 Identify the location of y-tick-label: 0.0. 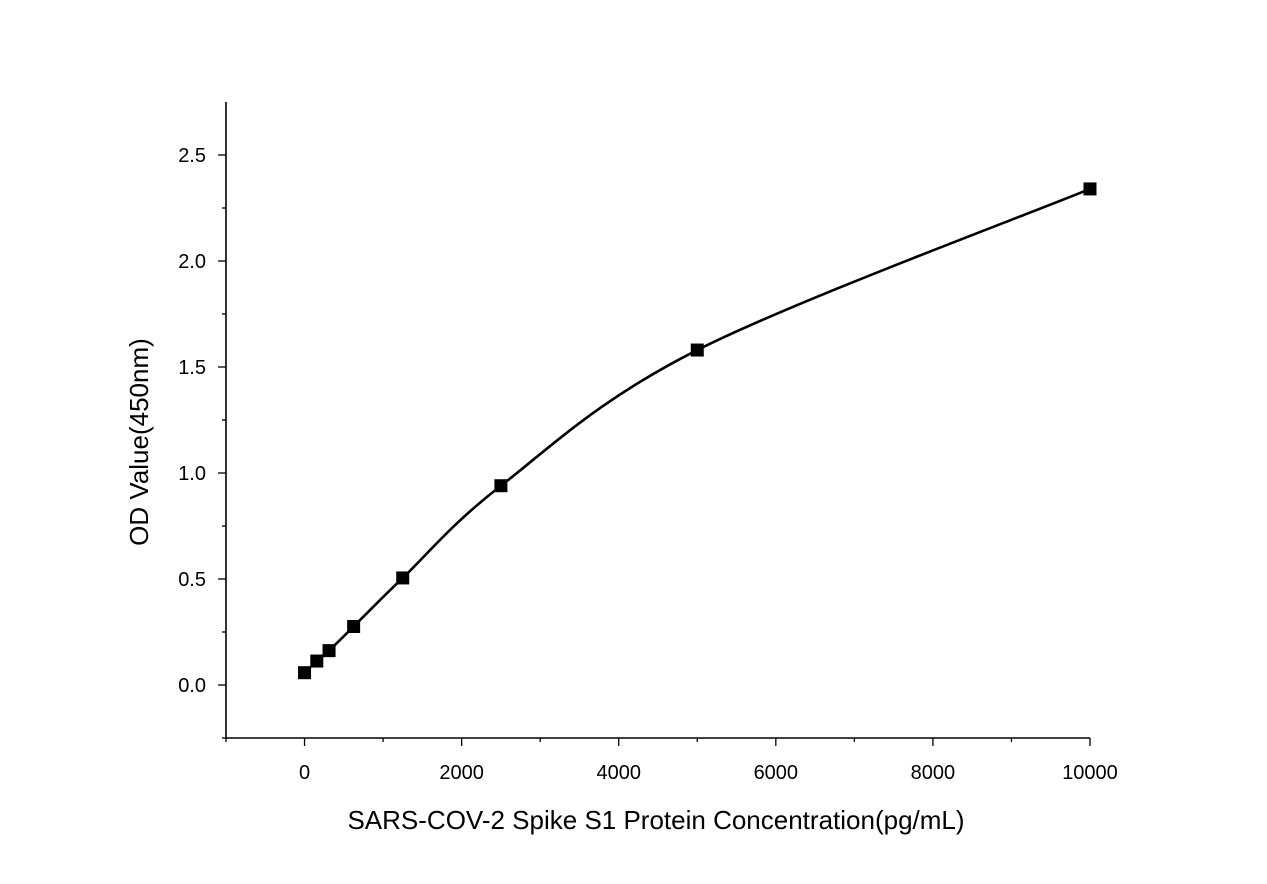
(192, 686).